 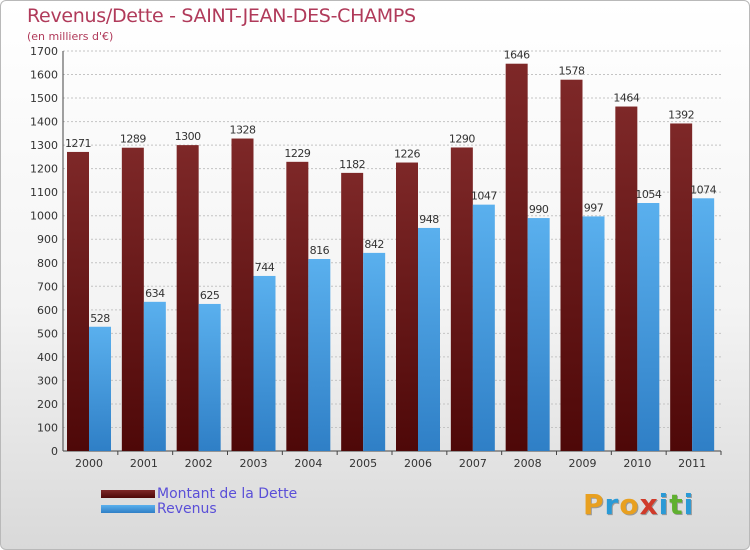 I want to click on data-label: 1464, so click(x=626, y=98).